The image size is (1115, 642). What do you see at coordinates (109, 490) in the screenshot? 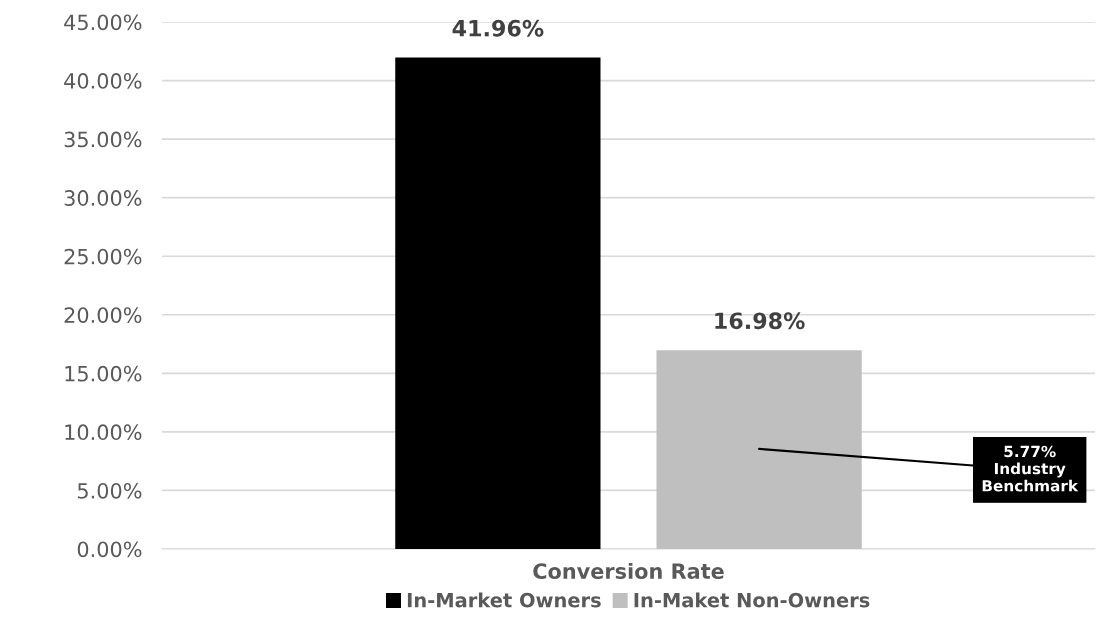
I see `y-tick-label: 5.00%` at bounding box center [109, 490].